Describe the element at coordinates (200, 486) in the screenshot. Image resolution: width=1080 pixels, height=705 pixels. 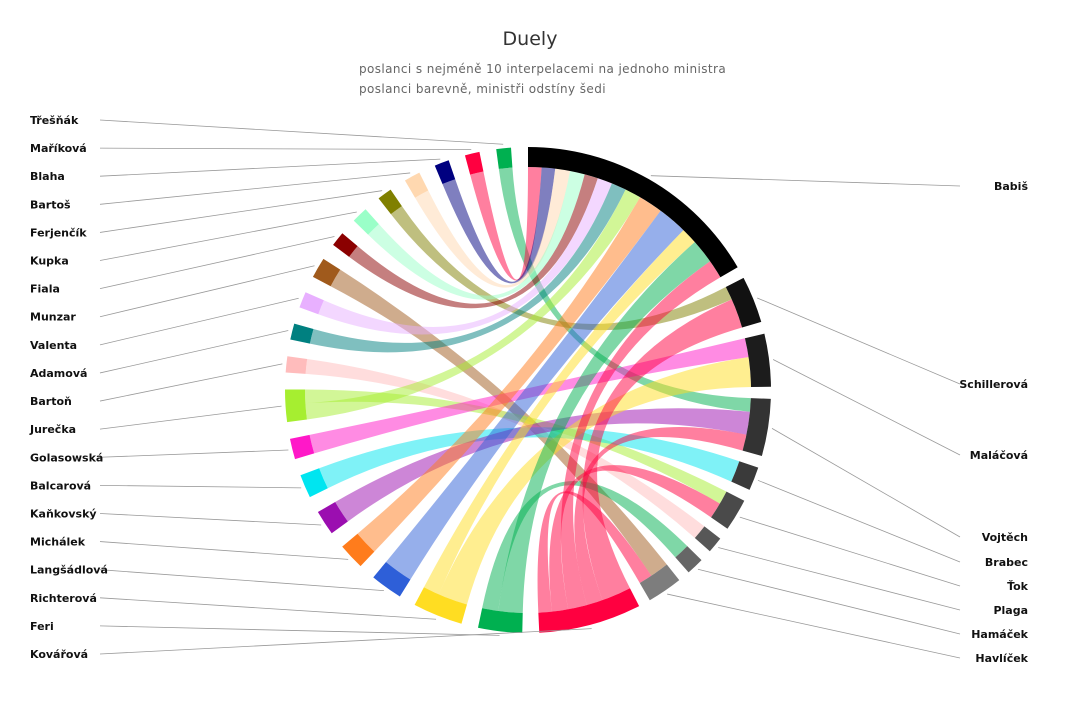
I see `leader-line-balcarová` at that location.